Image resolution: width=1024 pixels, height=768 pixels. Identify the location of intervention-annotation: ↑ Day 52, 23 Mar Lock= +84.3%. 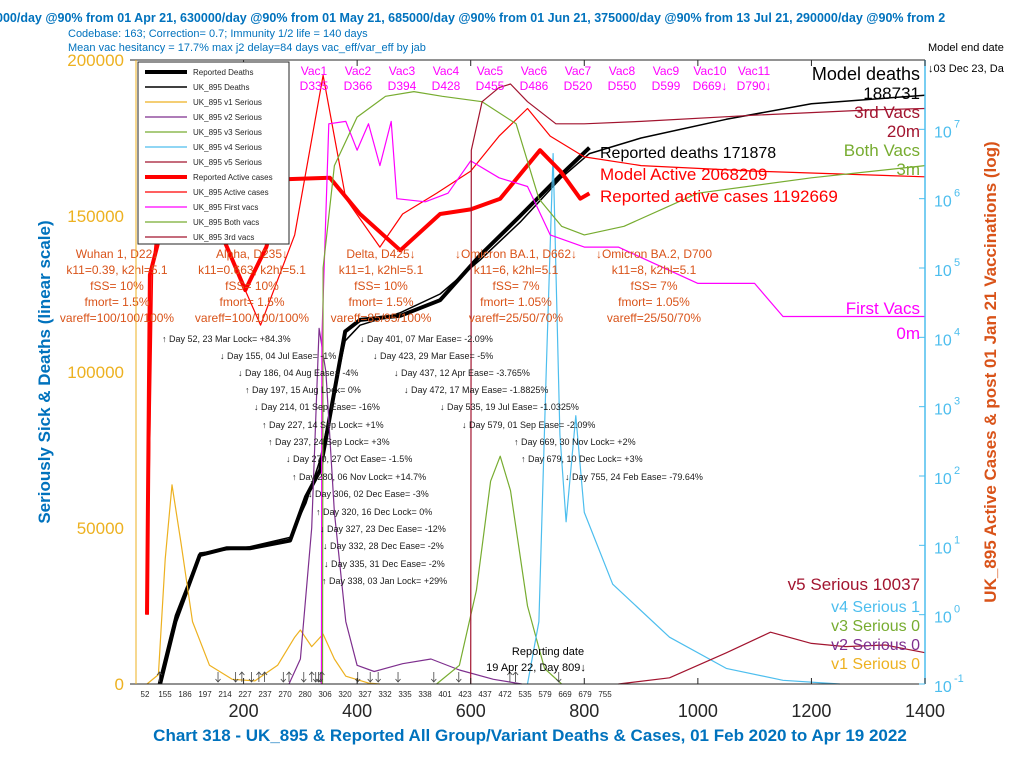
(226, 339).